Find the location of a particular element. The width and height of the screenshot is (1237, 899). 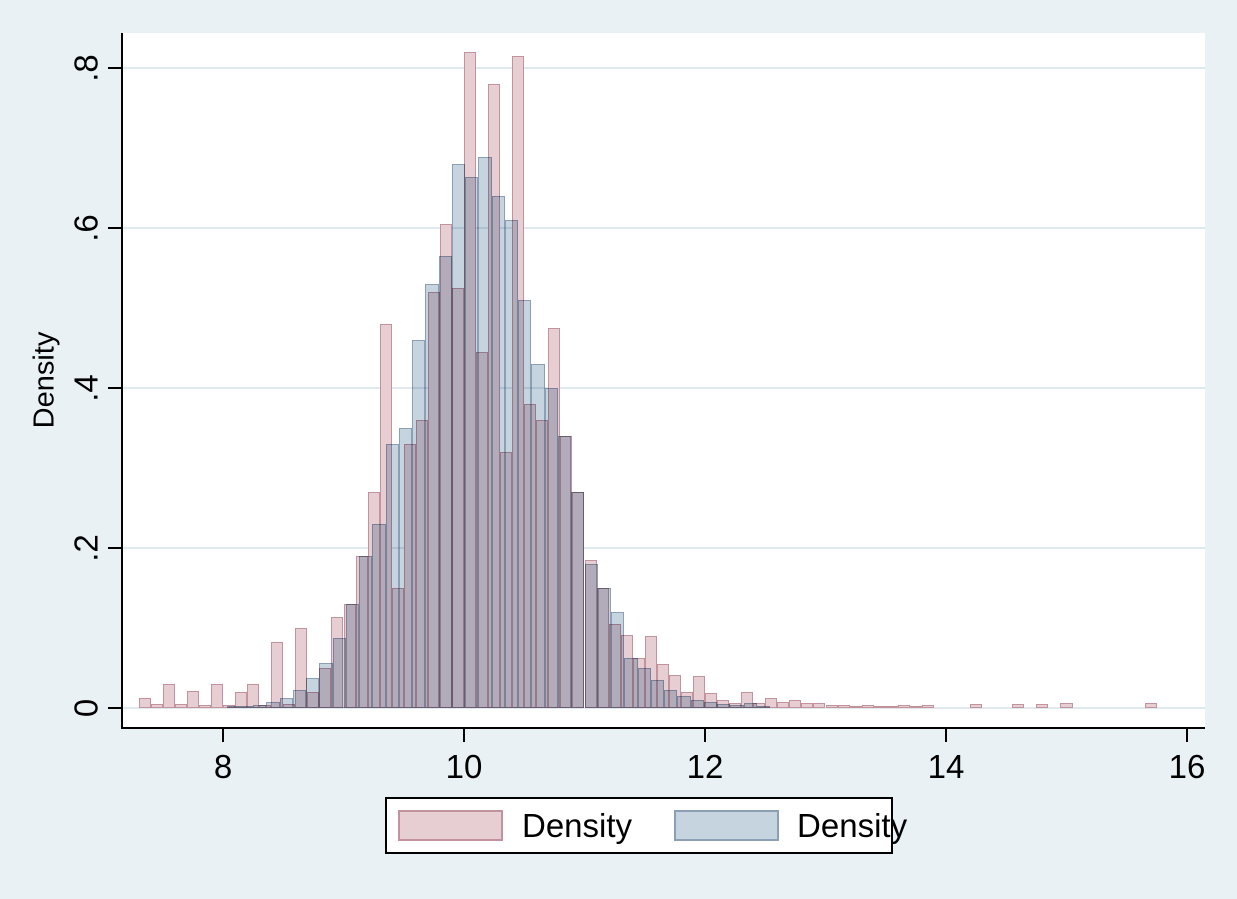

legend-label-density-pink: Density is located at coordinates (577, 825).